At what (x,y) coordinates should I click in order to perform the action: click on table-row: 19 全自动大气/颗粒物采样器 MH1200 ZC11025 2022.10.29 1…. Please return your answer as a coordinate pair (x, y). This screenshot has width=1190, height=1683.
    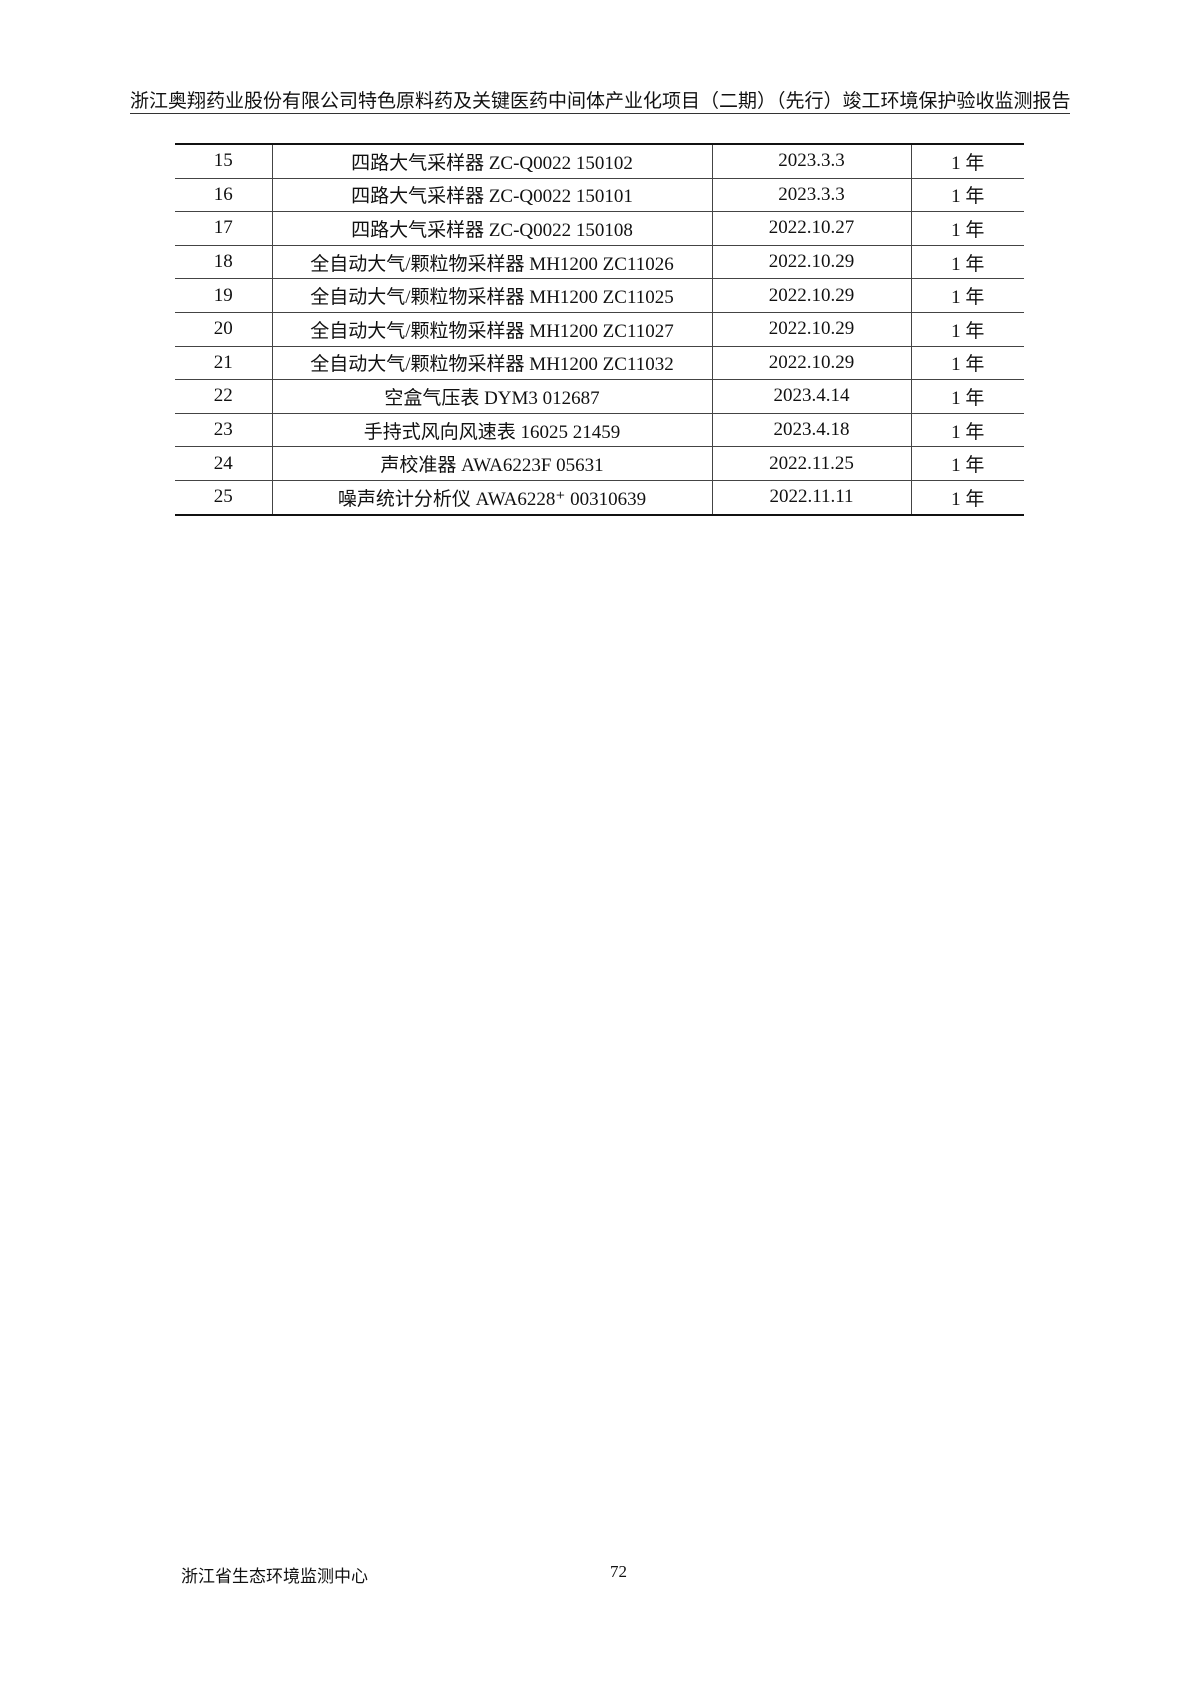
    Looking at the image, I should click on (599, 295).